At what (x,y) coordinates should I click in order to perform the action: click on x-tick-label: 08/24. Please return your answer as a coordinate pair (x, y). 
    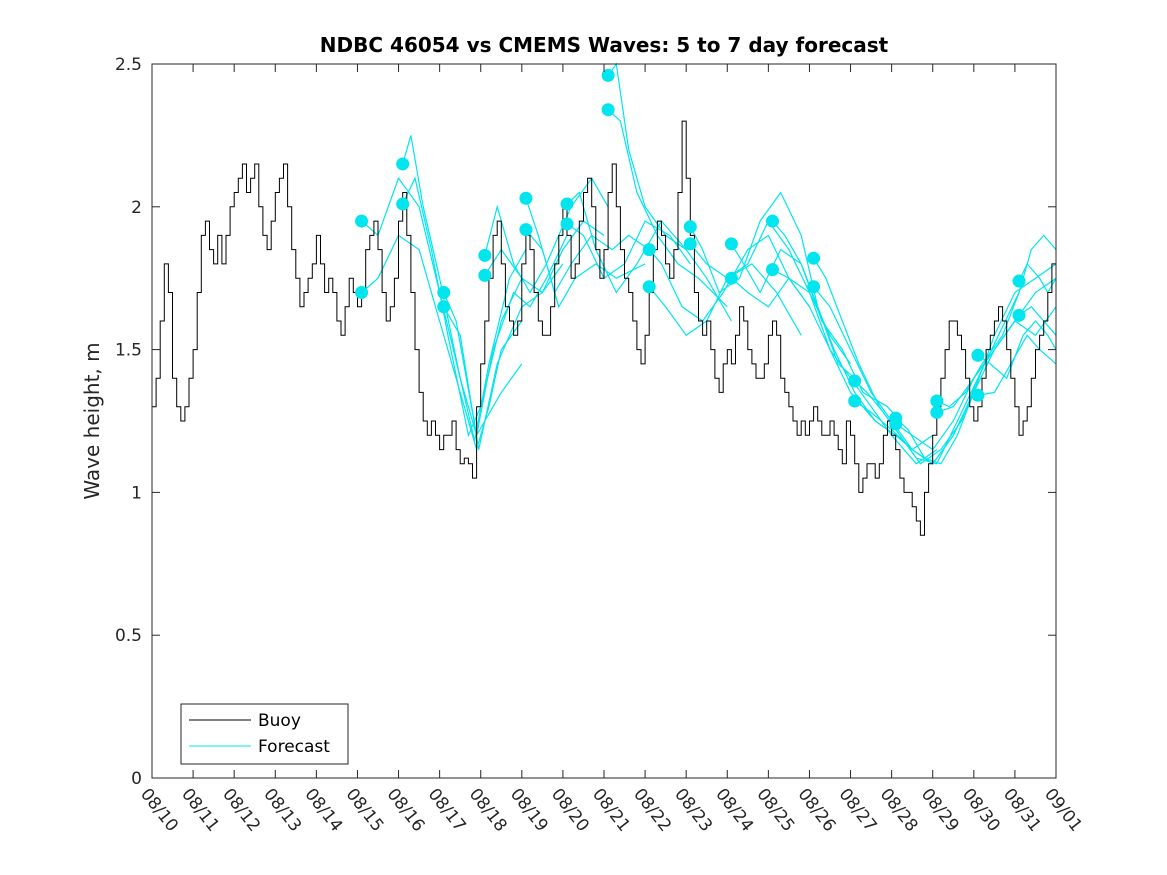
    Looking at the image, I should click on (734, 810).